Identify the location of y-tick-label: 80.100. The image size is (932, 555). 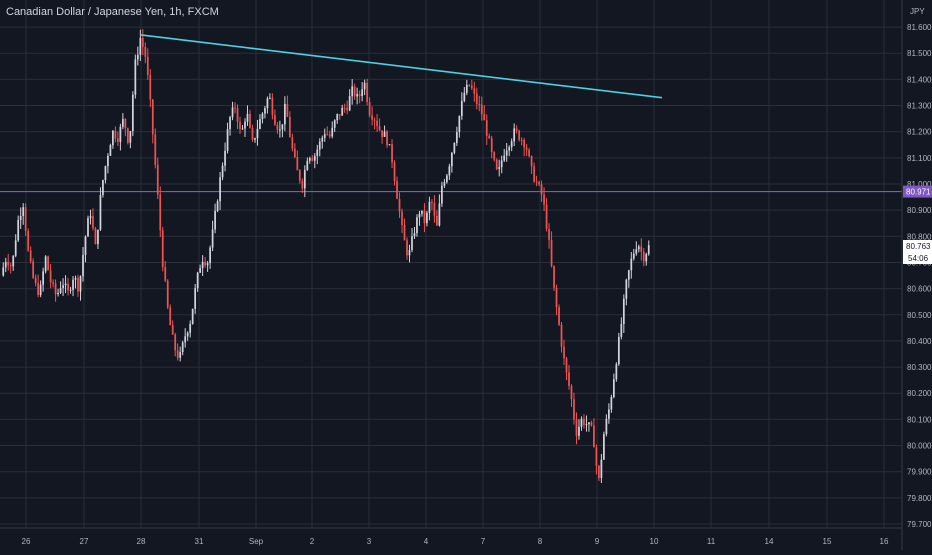
(919, 419).